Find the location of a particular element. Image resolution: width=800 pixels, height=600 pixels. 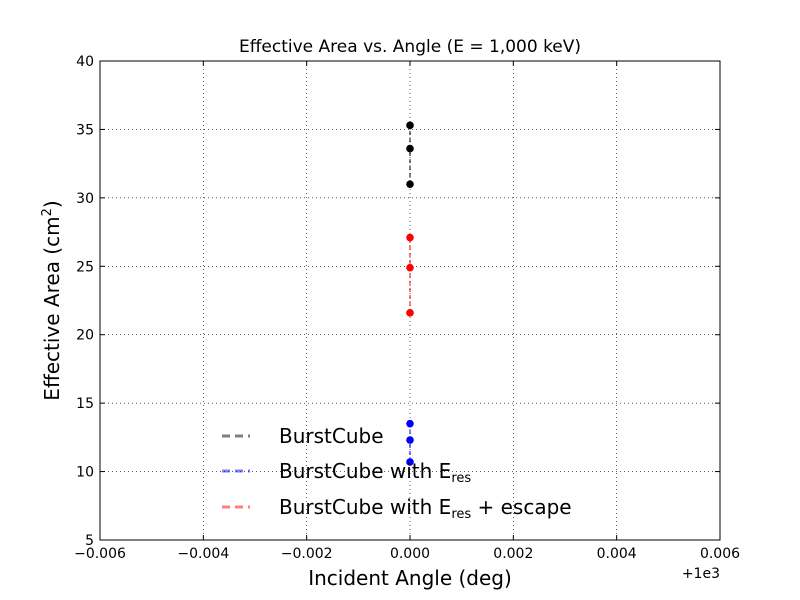

legend-label-main: BurstCube is located at coordinates (331, 436).